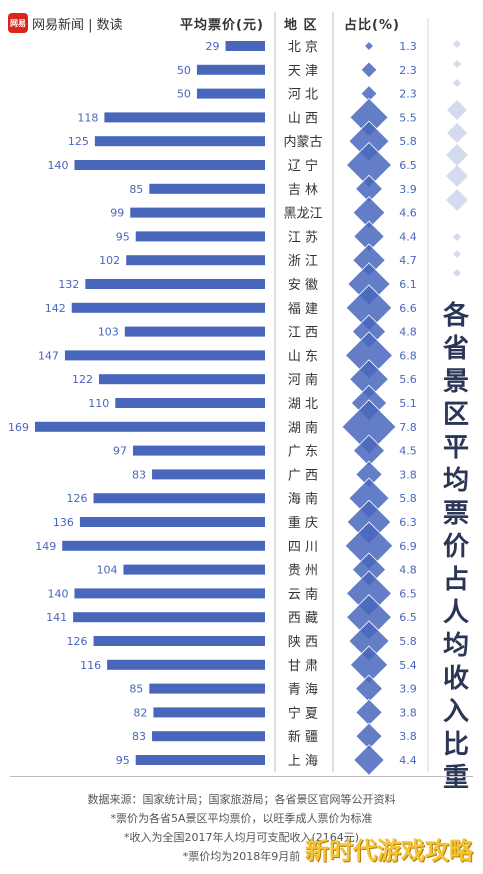 The width and height of the screenshot is (483, 874). I want to click on side-title-char: 入, so click(455, 712).